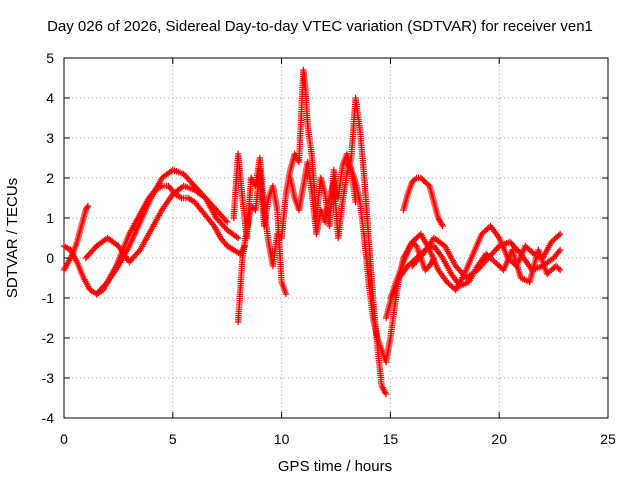 The image size is (640, 480). What do you see at coordinates (64, 439) in the screenshot?
I see `x-tick-label: 0` at bounding box center [64, 439].